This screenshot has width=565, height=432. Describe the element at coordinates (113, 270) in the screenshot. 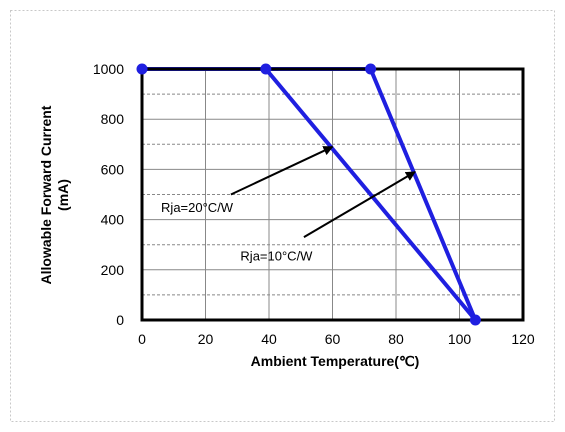

I see `y-tick-label: 200` at that location.